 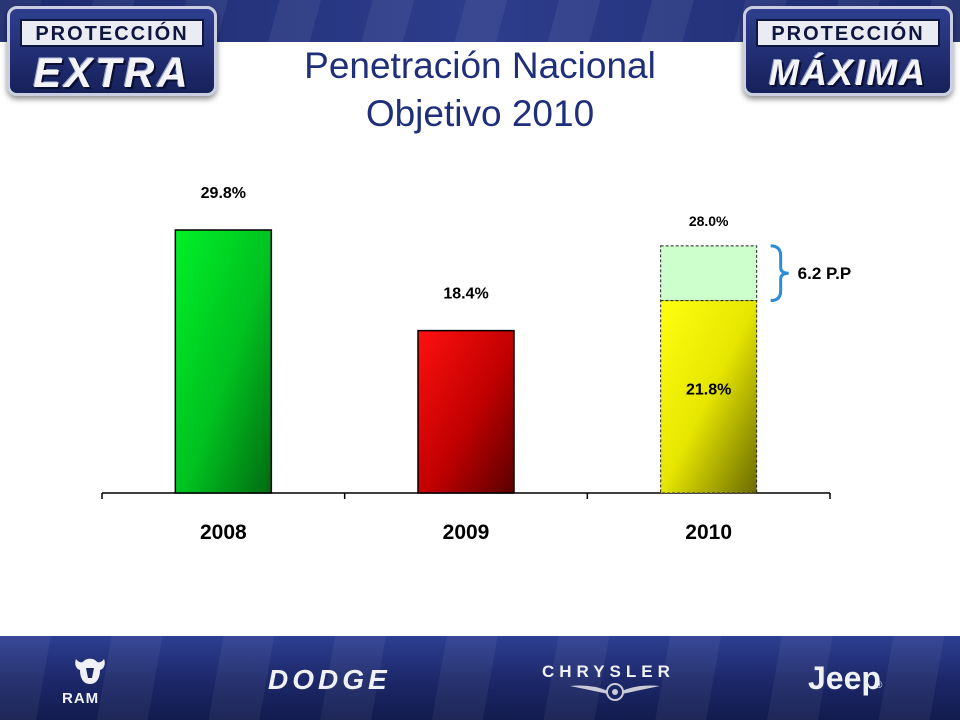 I want to click on bar-2010, so click(x=709, y=397).